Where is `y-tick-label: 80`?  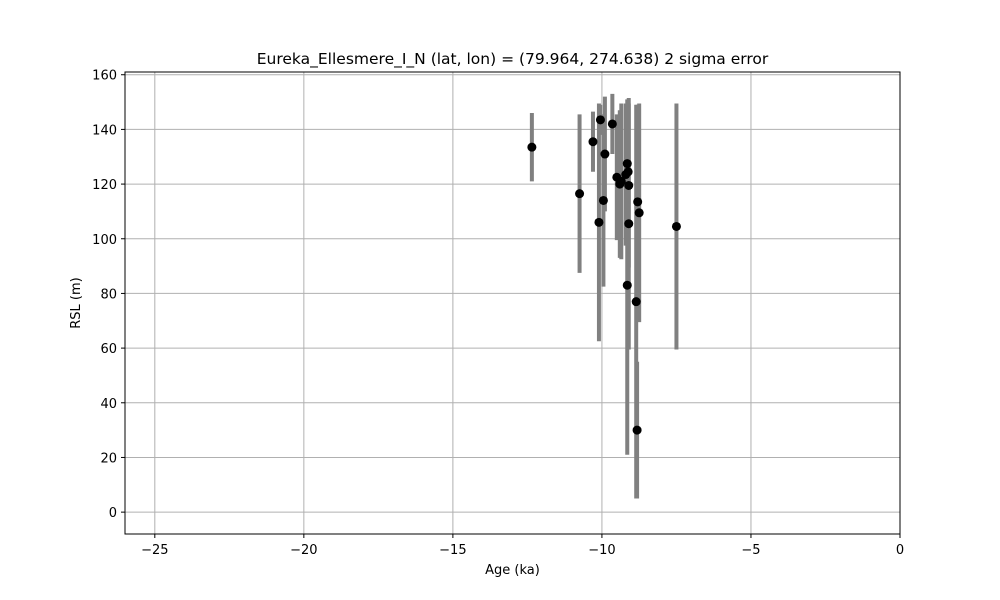
y-tick-label: 80 is located at coordinates (108, 294).